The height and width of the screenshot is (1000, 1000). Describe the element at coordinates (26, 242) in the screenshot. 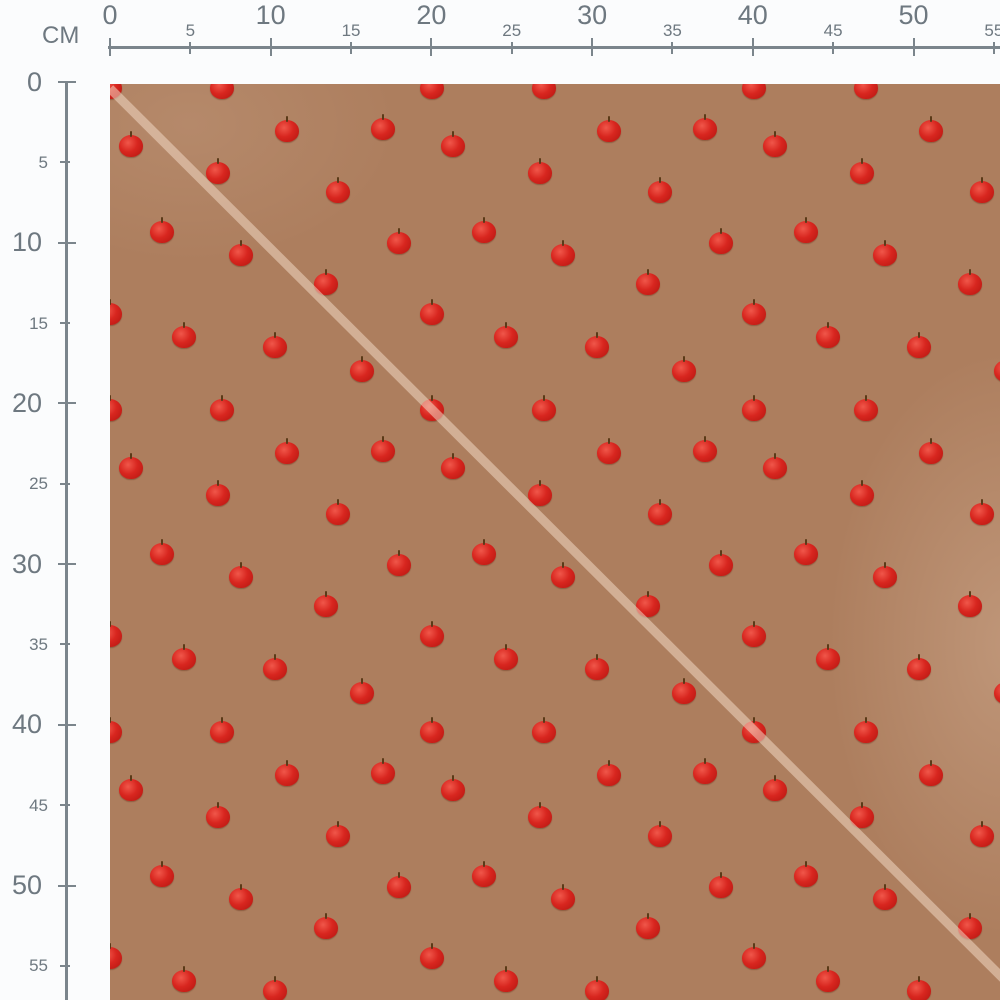

I see `left-ruler-label: 10` at that location.